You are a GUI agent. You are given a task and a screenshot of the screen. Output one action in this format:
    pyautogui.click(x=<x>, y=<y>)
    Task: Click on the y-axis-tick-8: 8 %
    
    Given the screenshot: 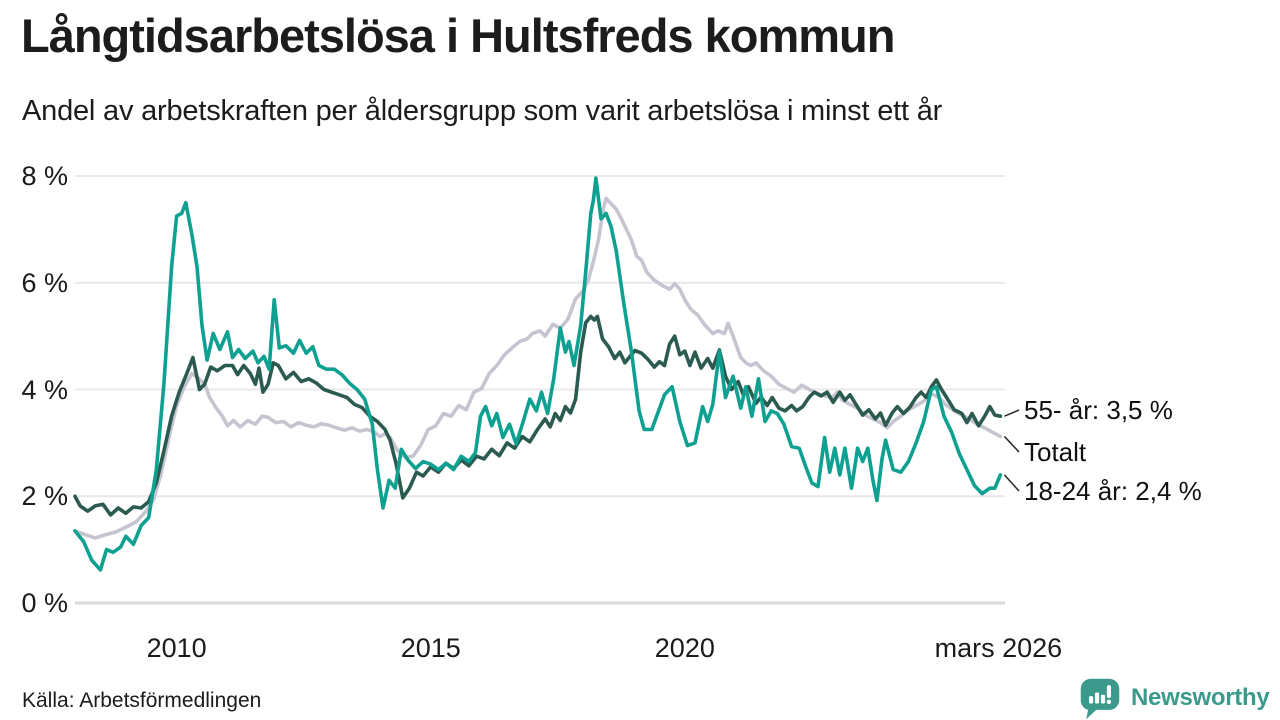 What is the action you would take?
    pyautogui.click(x=44, y=176)
    